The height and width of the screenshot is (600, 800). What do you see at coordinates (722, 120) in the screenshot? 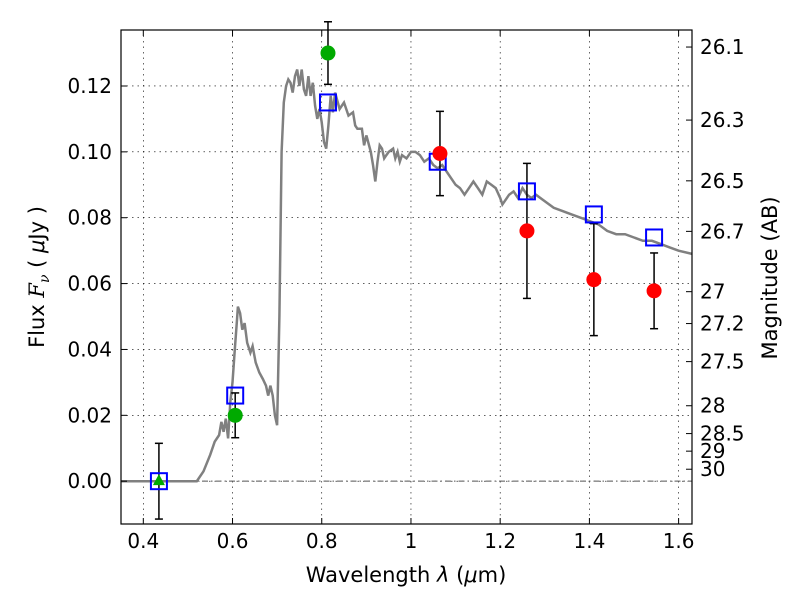
I see `mag-tick-label: 26.3` at bounding box center [722, 120].